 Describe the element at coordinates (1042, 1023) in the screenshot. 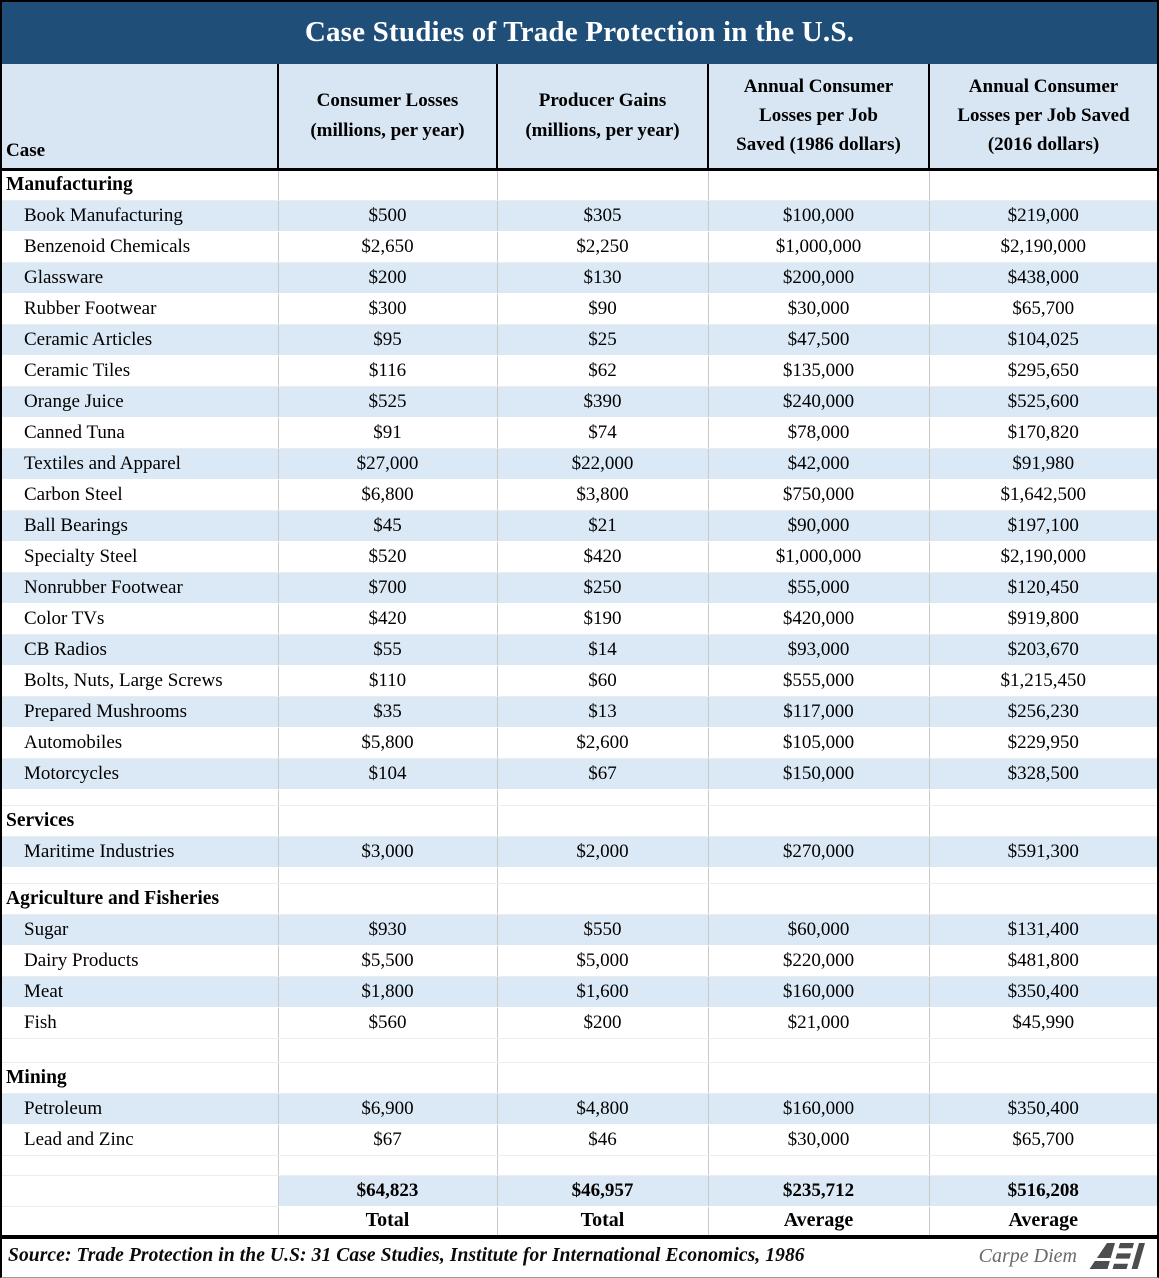

I see `value-cell: $45,990` at that location.